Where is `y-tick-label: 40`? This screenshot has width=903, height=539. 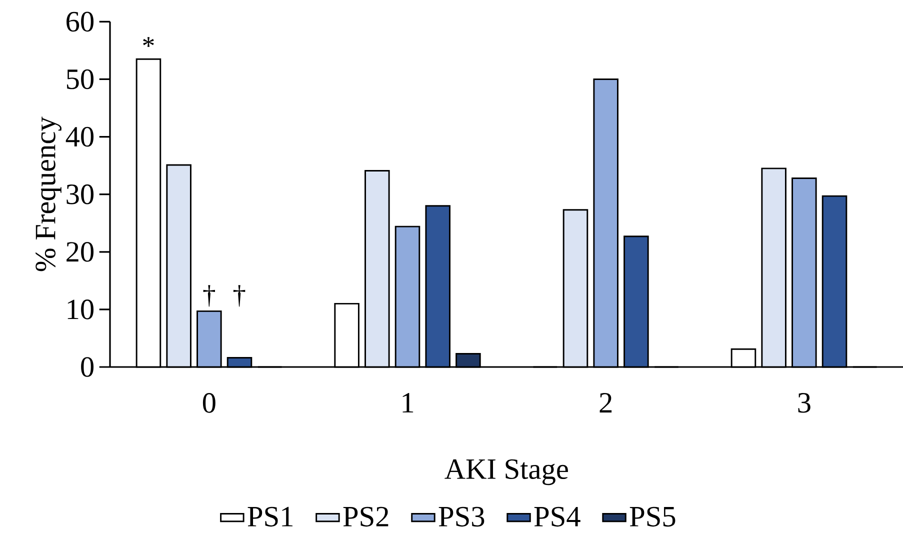
y-tick-label: 40 is located at coordinates (80, 136).